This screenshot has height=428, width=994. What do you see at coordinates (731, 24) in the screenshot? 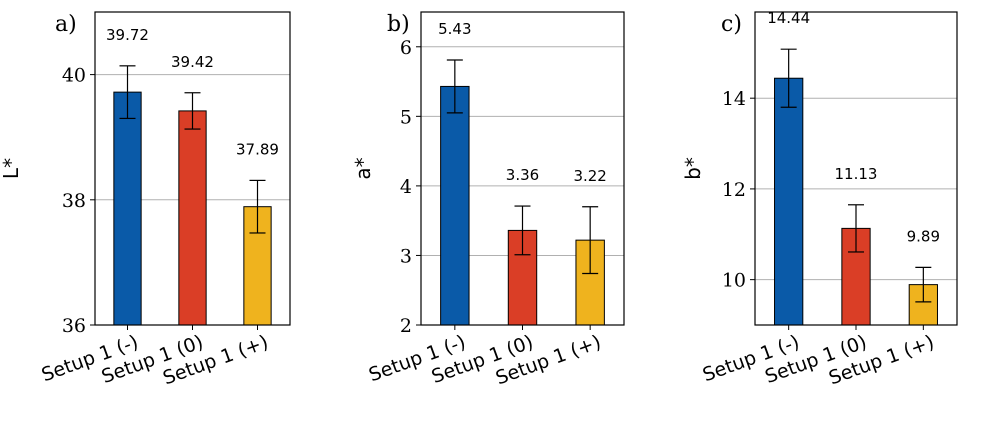
I see `panel-letter: c)` at bounding box center [731, 24].